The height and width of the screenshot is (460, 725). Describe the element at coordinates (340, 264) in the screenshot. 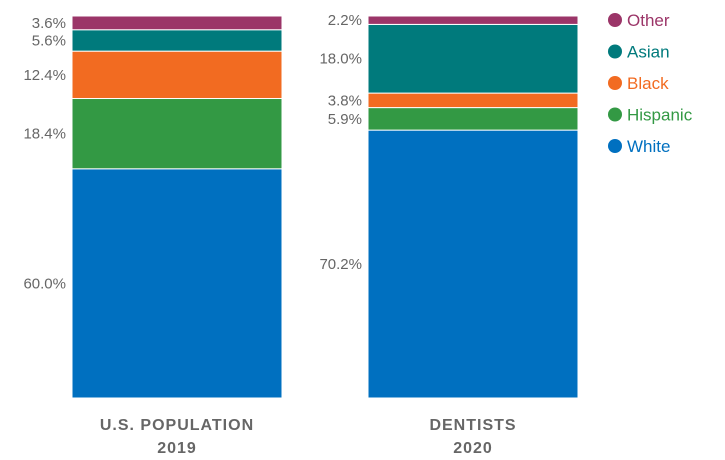

I see `value-label-dentists-white: 70.2%` at that location.